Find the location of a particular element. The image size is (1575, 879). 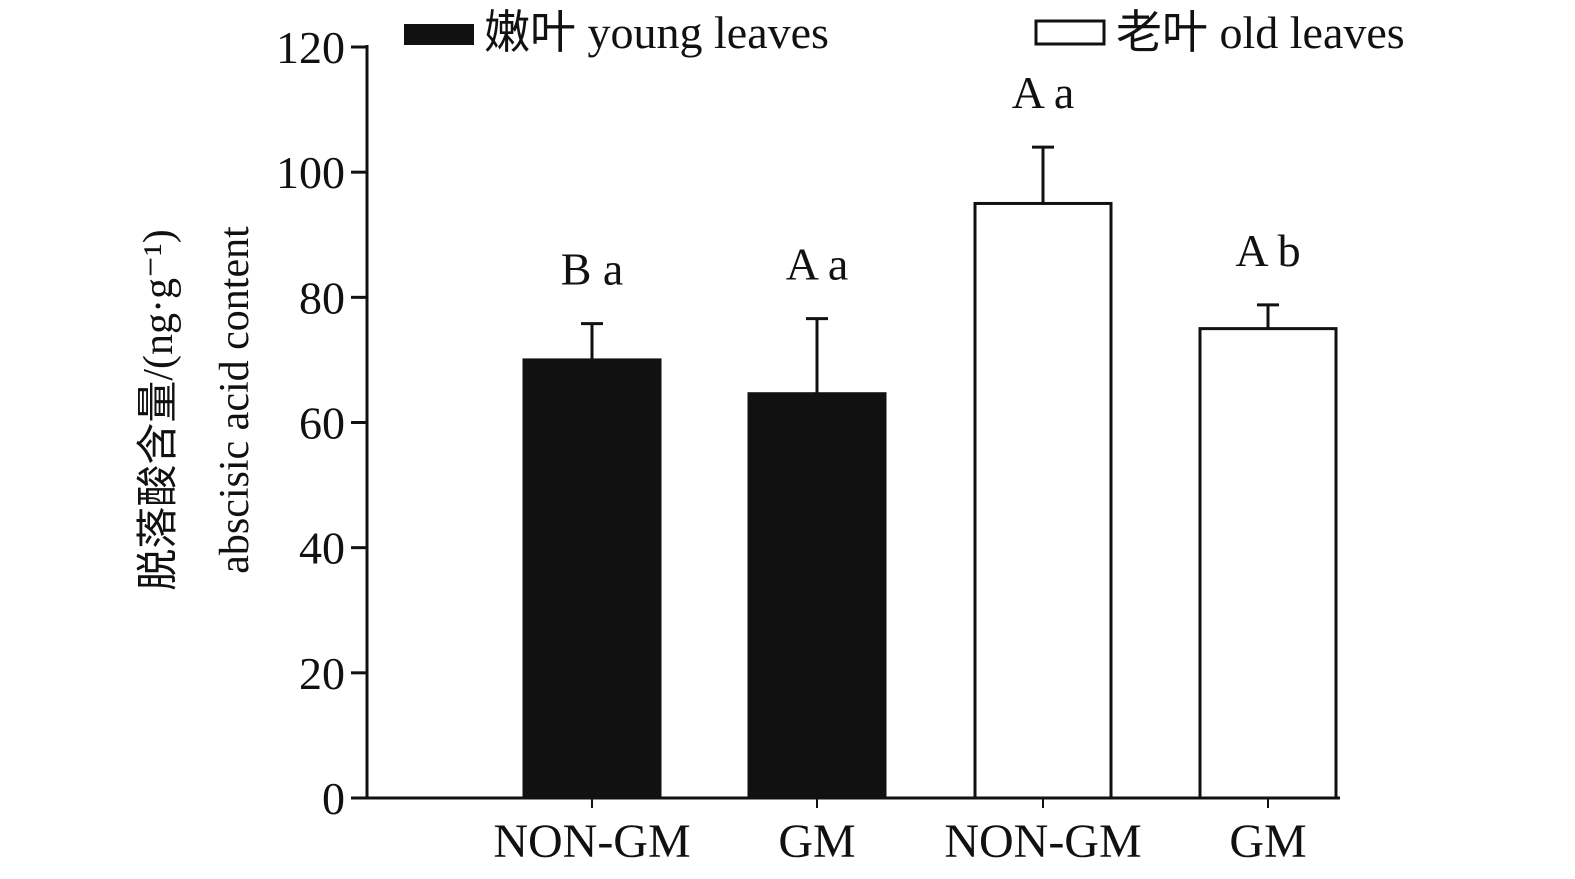

significance-label: B a is located at coordinates (592, 269).